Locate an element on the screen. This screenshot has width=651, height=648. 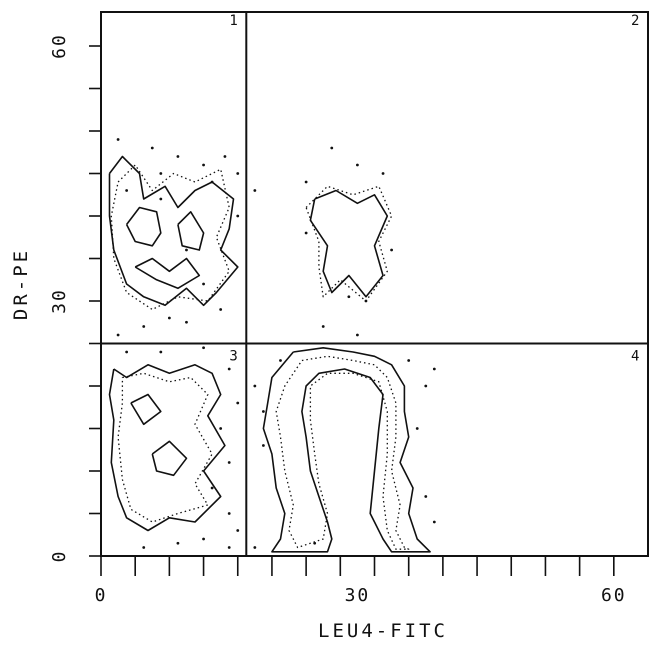
y-tick-label: 30 is located at coordinates (59, 301).